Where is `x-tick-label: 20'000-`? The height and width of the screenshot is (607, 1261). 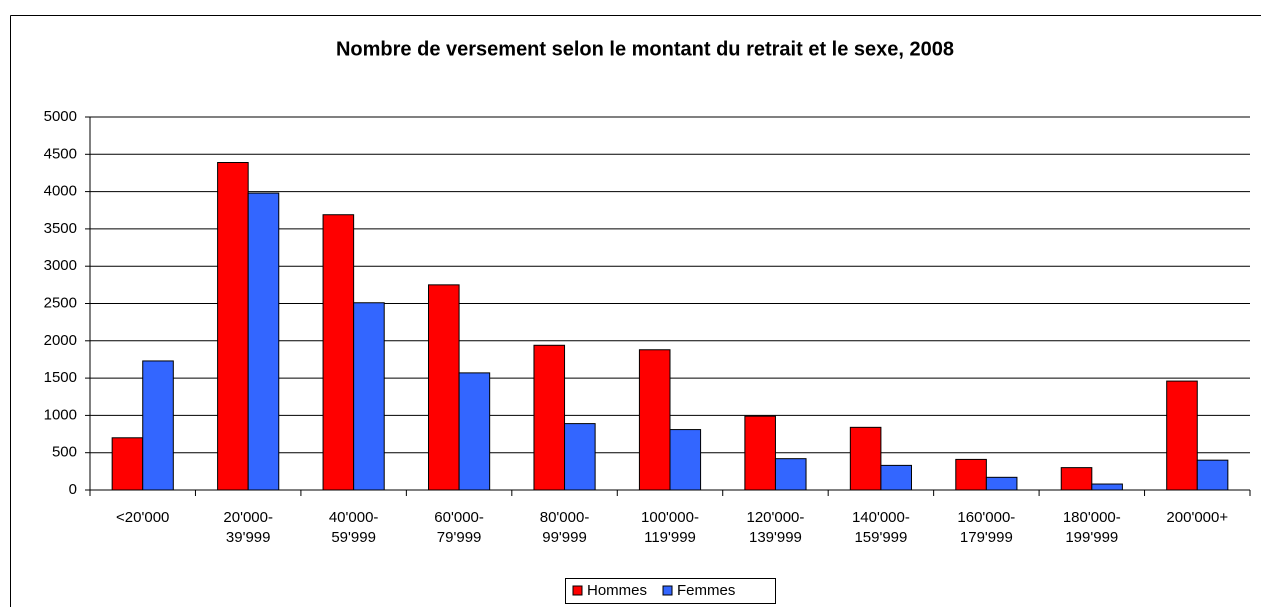 x-tick-label: 20'000- is located at coordinates (248, 517).